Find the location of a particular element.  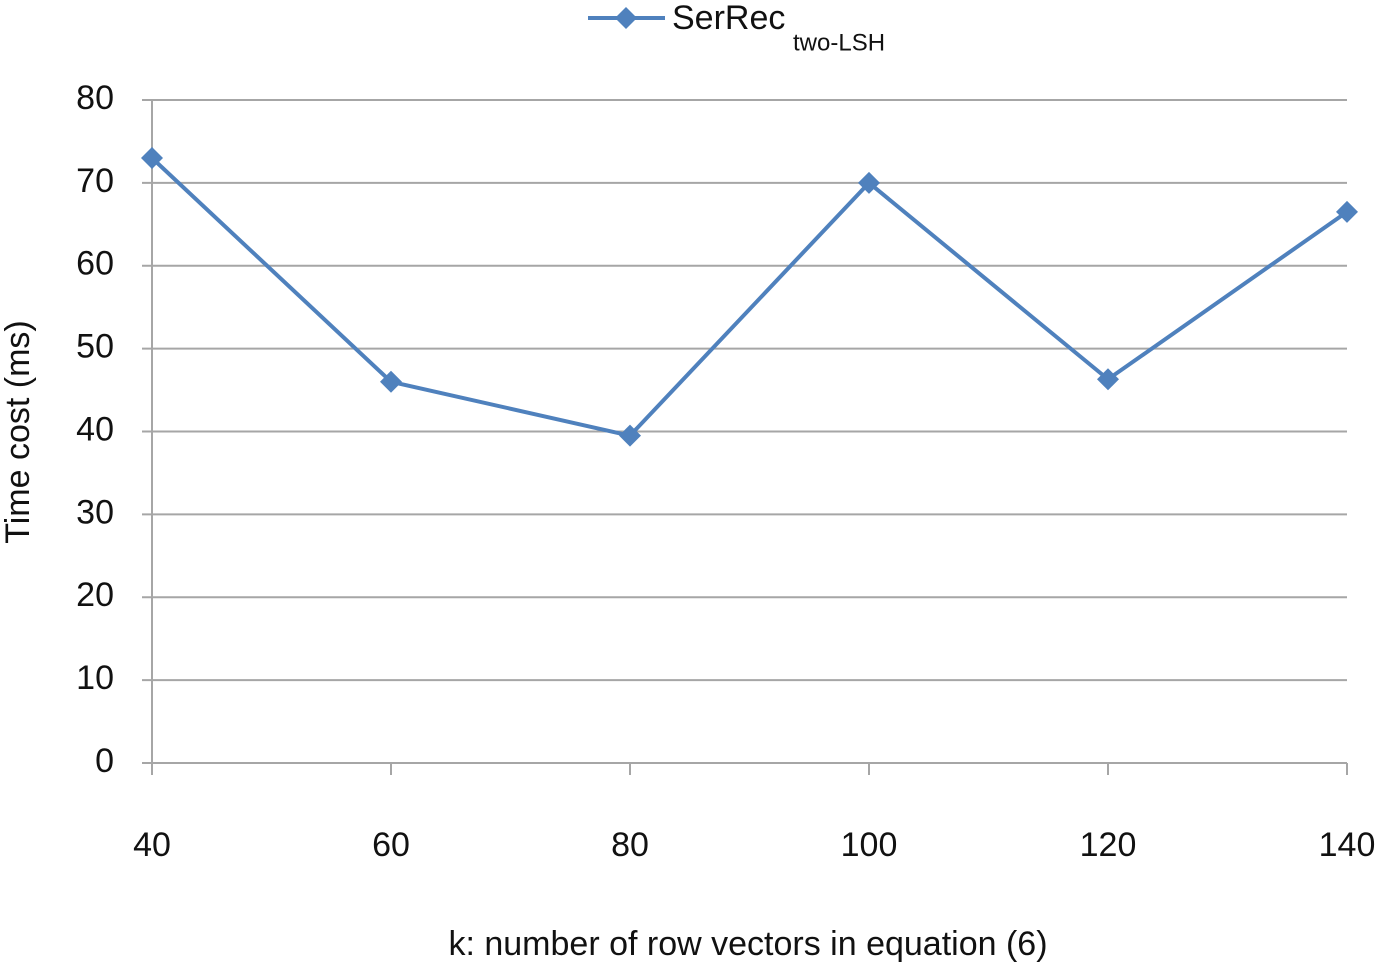

y-tick-label: 60 is located at coordinates (95, 264).